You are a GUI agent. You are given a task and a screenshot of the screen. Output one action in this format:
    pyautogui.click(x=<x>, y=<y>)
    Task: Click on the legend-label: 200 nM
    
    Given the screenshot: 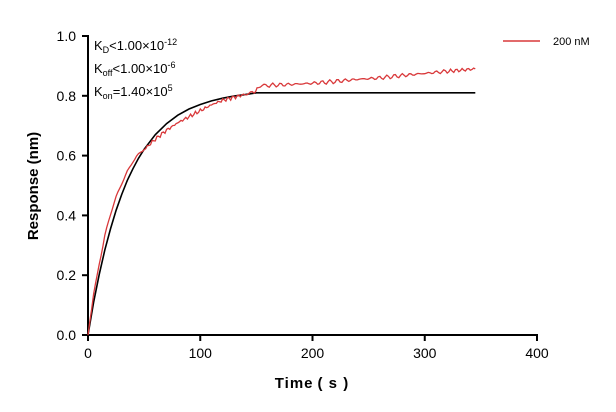 What is the action you would take?
    pyautogui.click(x=571, y=42)
    